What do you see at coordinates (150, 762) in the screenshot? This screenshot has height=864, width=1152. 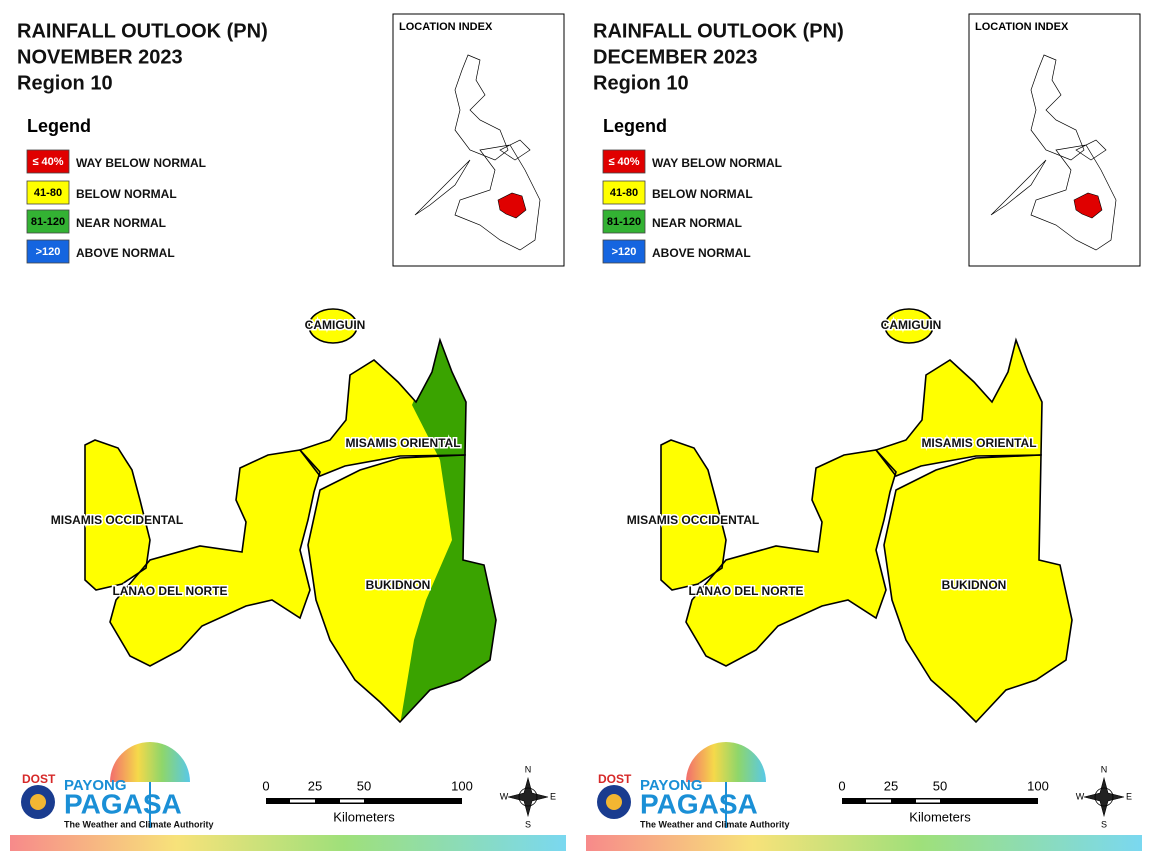 I see `umbrella` at bounding box center [150, 762].